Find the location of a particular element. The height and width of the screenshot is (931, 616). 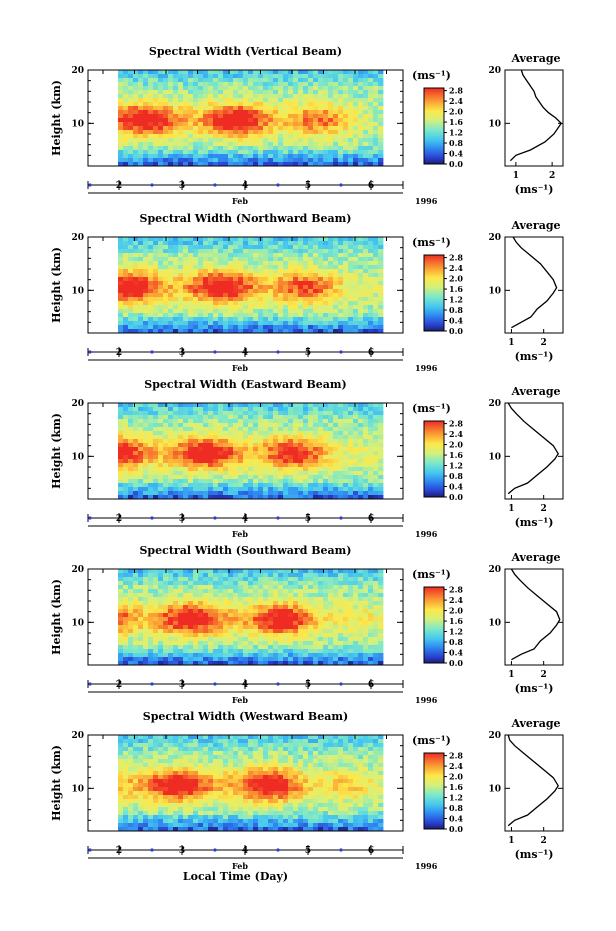

panel-title: Spectral Width (Southward Beam) is located at coordinates (245, 550).